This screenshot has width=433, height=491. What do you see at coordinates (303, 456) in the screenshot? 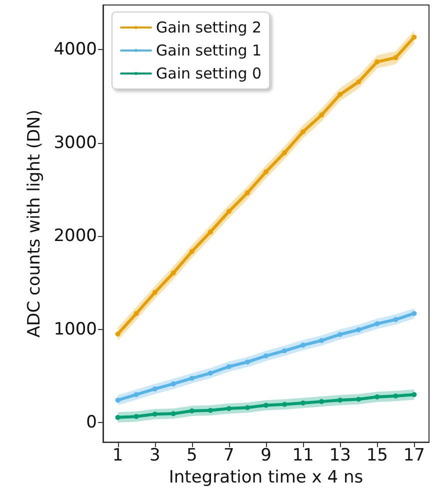
I see `x-tick-label: 11` at bounding box center [303, 456].